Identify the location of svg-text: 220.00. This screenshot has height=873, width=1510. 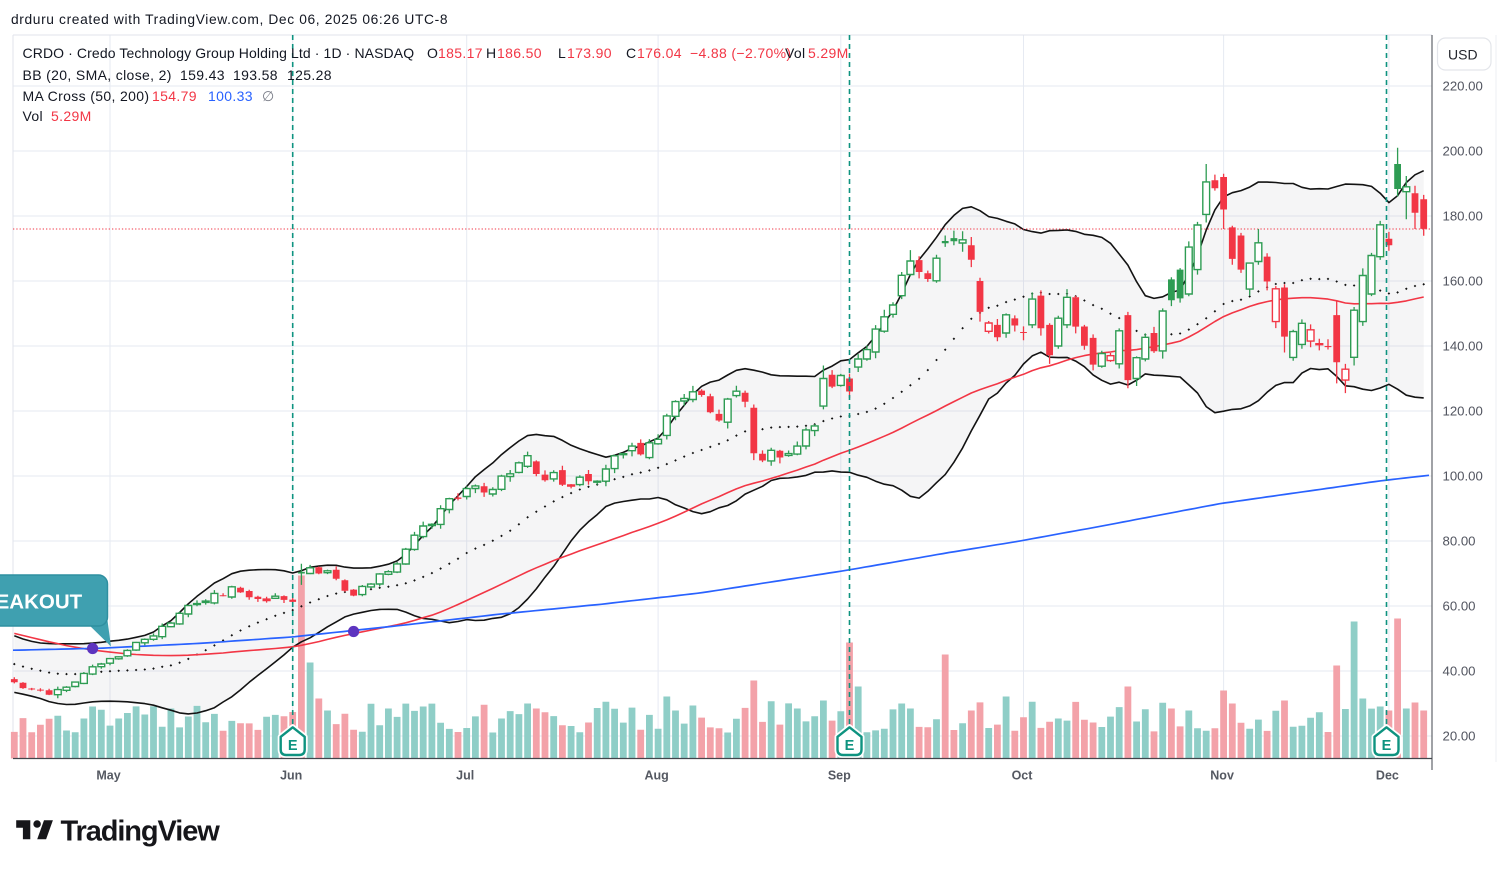
(1463, 86).